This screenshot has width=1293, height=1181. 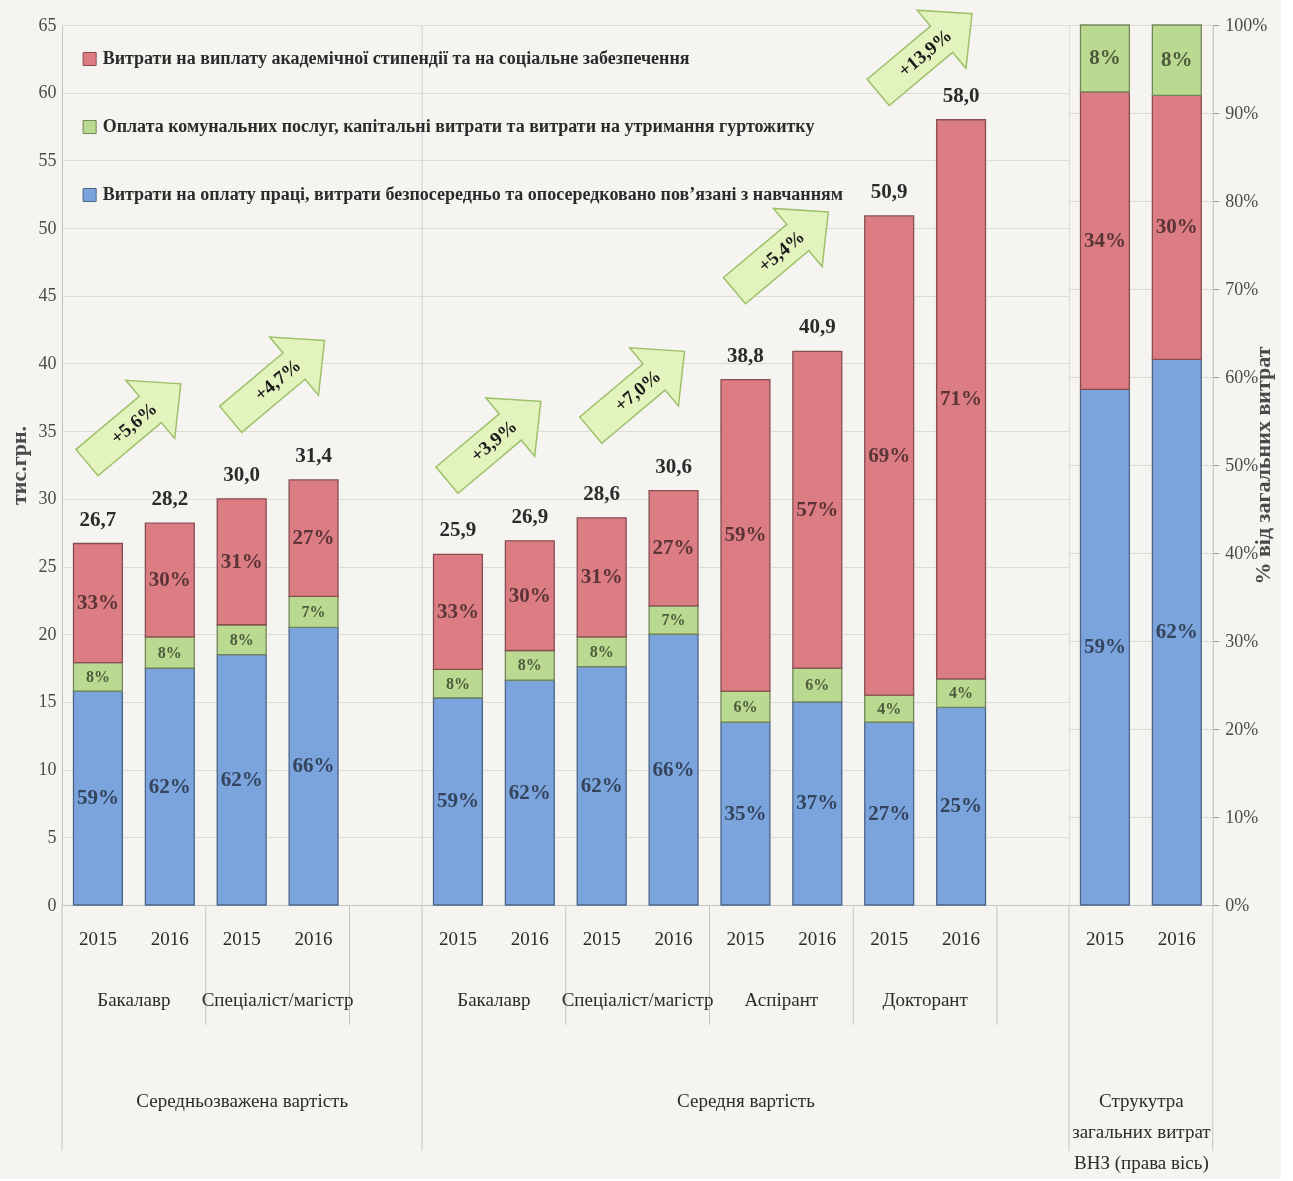 I want to click on annotation: 33%, so click(x=97, y=602).